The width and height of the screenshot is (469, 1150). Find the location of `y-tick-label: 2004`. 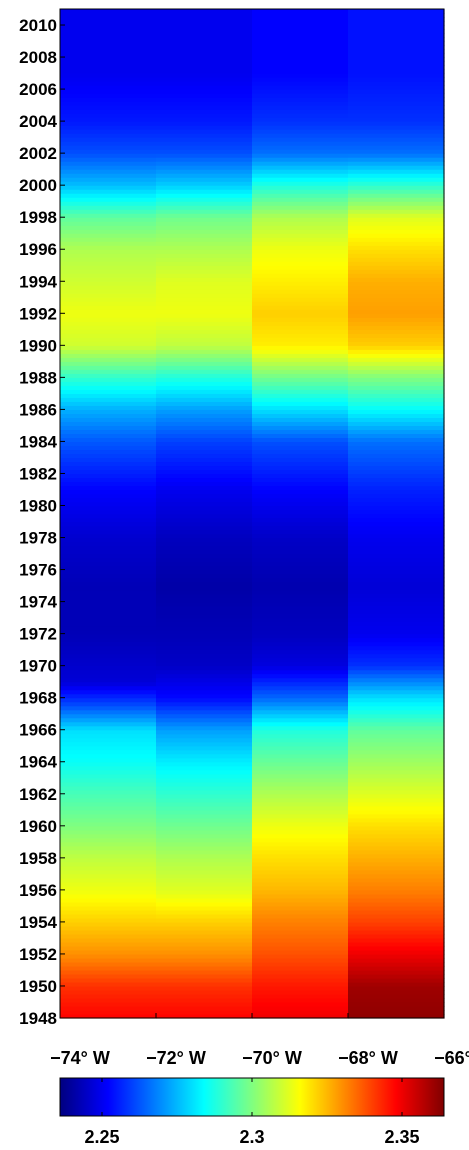

y-tick-label: 2004 is located at coordinates (38, 121).